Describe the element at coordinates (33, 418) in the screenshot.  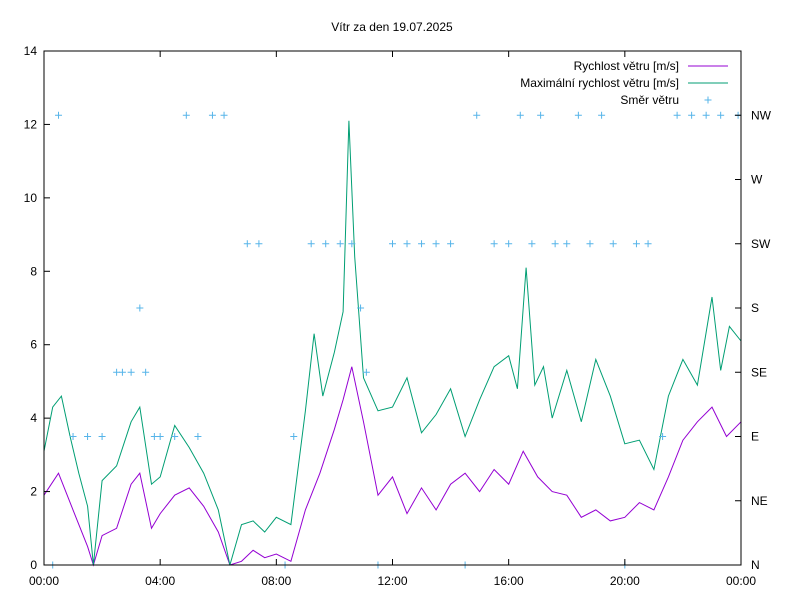
I see `y-tick-label: 4` at that location.